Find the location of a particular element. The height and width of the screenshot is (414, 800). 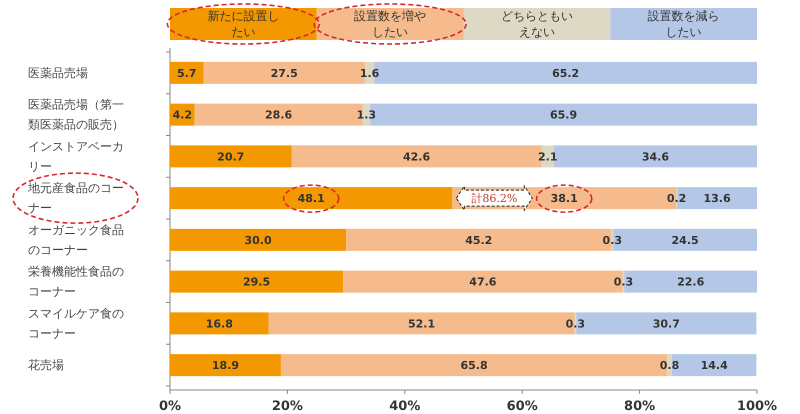

data-label: 1.6 is located at coordinates (370, 73).